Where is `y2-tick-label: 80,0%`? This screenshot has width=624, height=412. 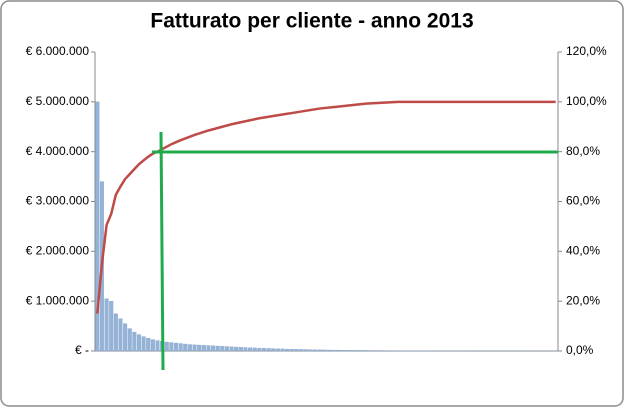
y2-tick-label: 80,0% is located at coordinates (583, 151).